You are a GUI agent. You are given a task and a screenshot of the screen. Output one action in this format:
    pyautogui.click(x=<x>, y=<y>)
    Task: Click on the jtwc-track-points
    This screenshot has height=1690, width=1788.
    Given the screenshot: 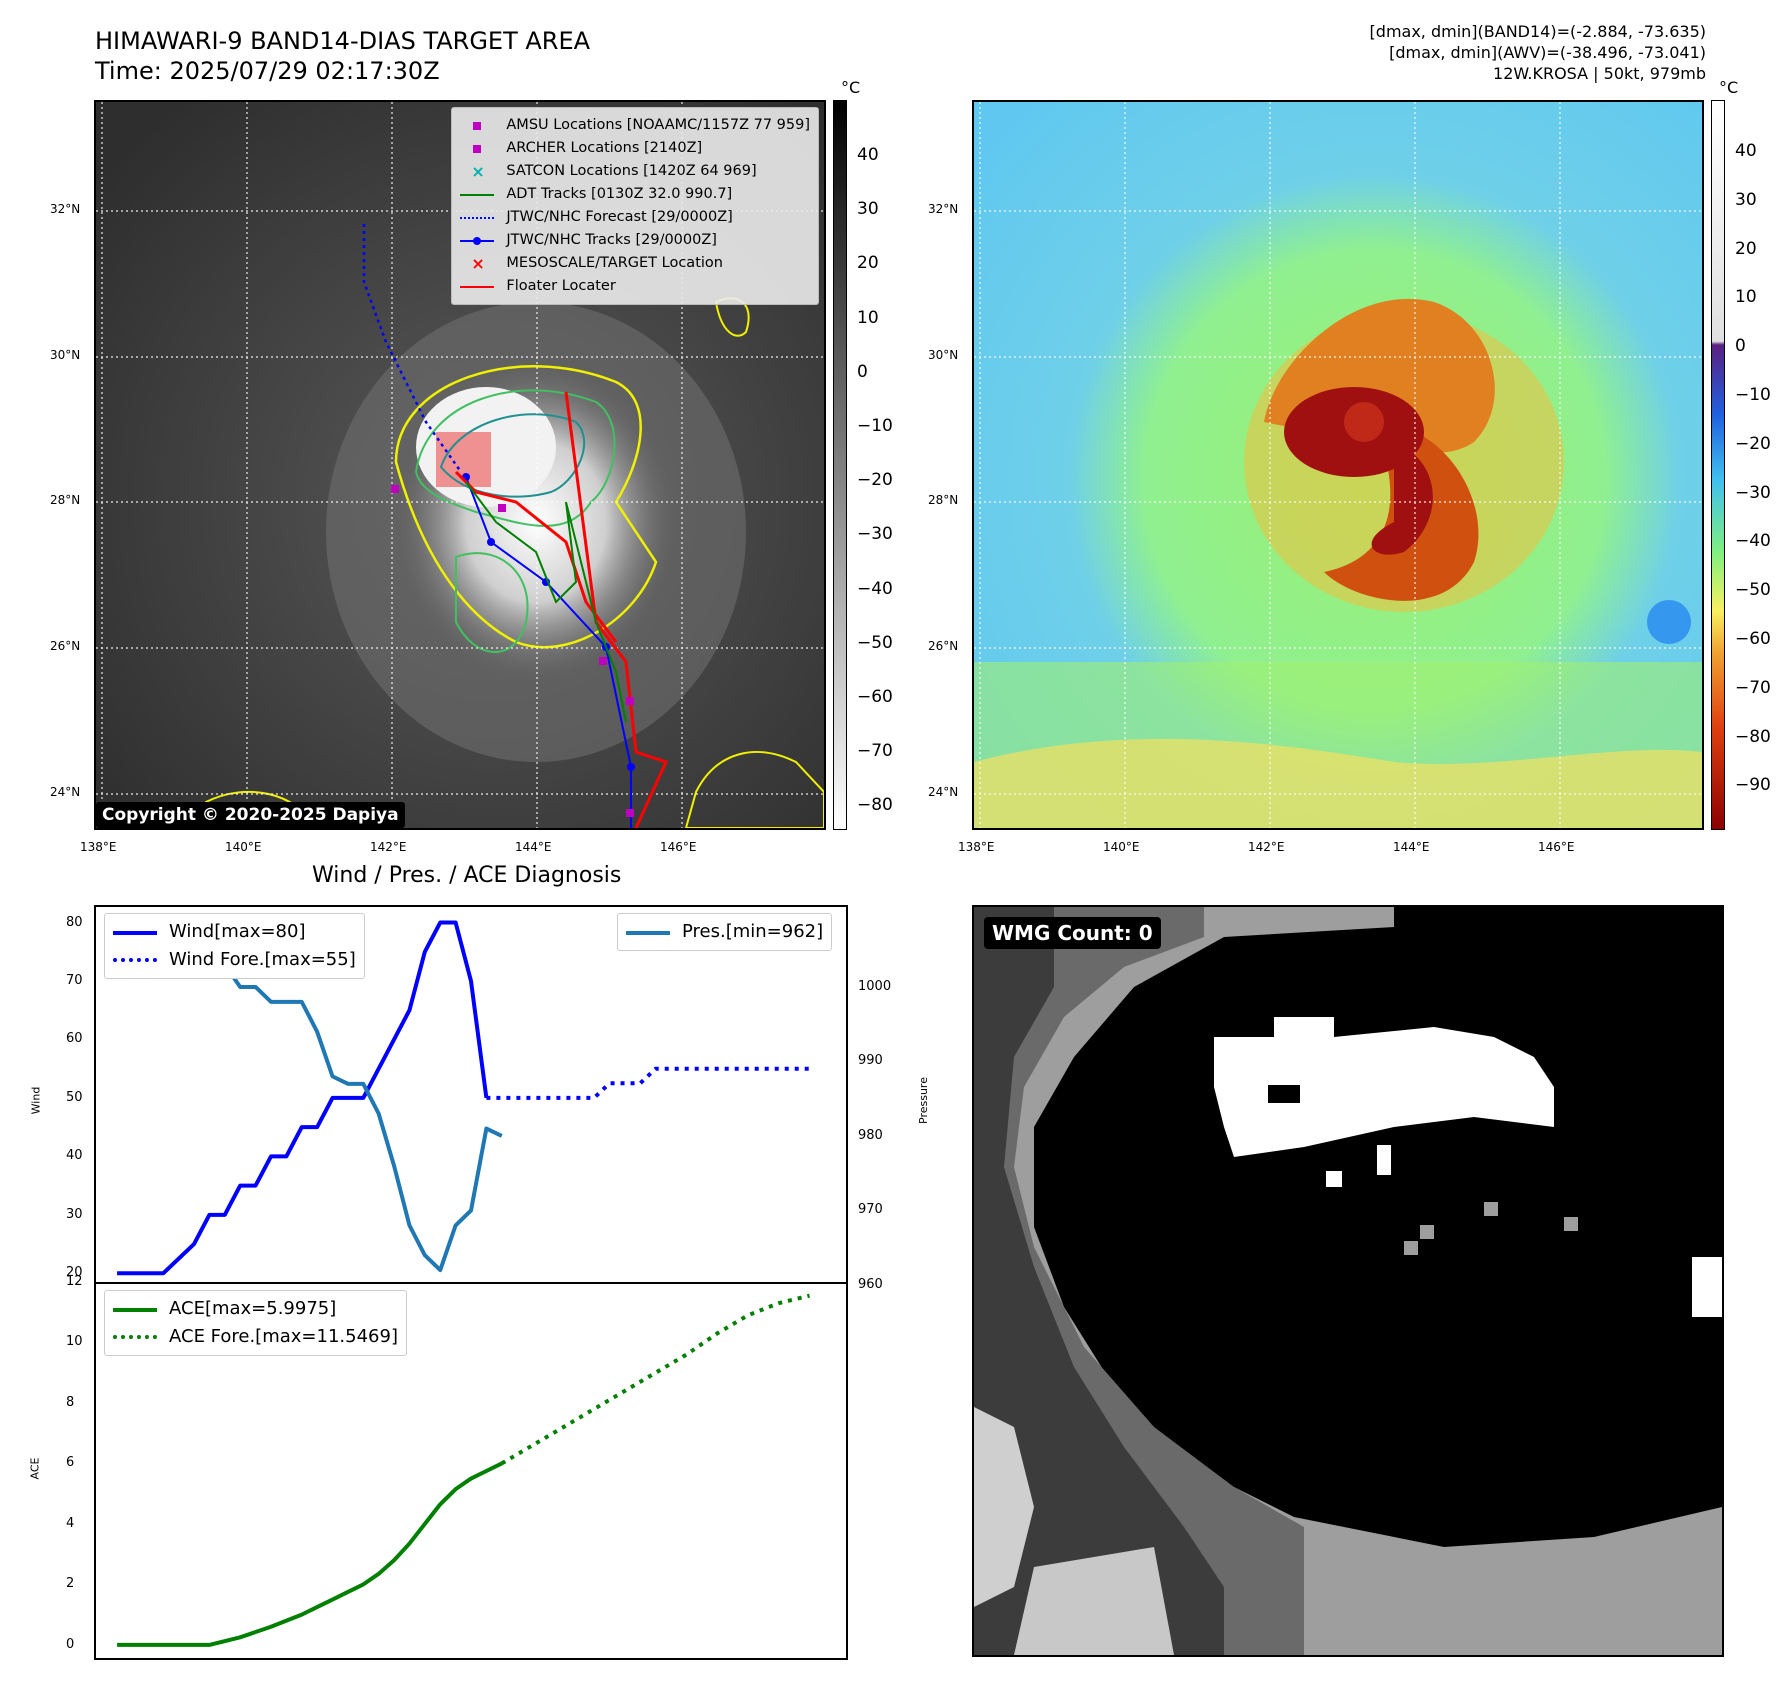 What is the action you would take?
    pyautogui.click(x=548, y=622)
    